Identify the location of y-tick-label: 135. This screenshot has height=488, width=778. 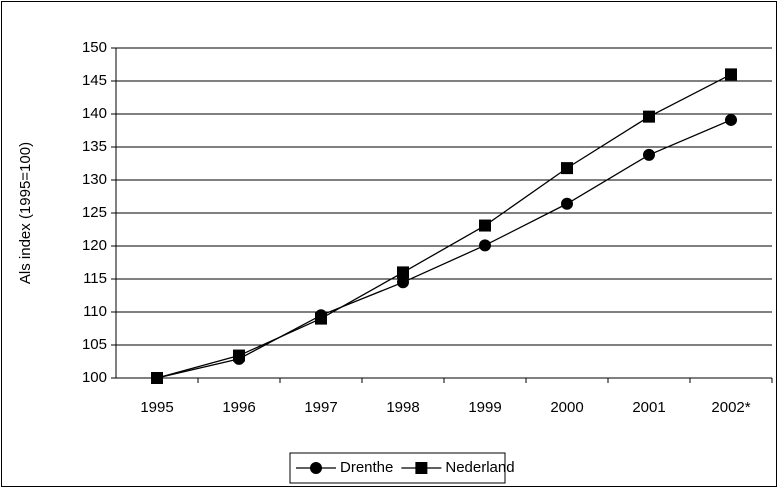
(94, 146).